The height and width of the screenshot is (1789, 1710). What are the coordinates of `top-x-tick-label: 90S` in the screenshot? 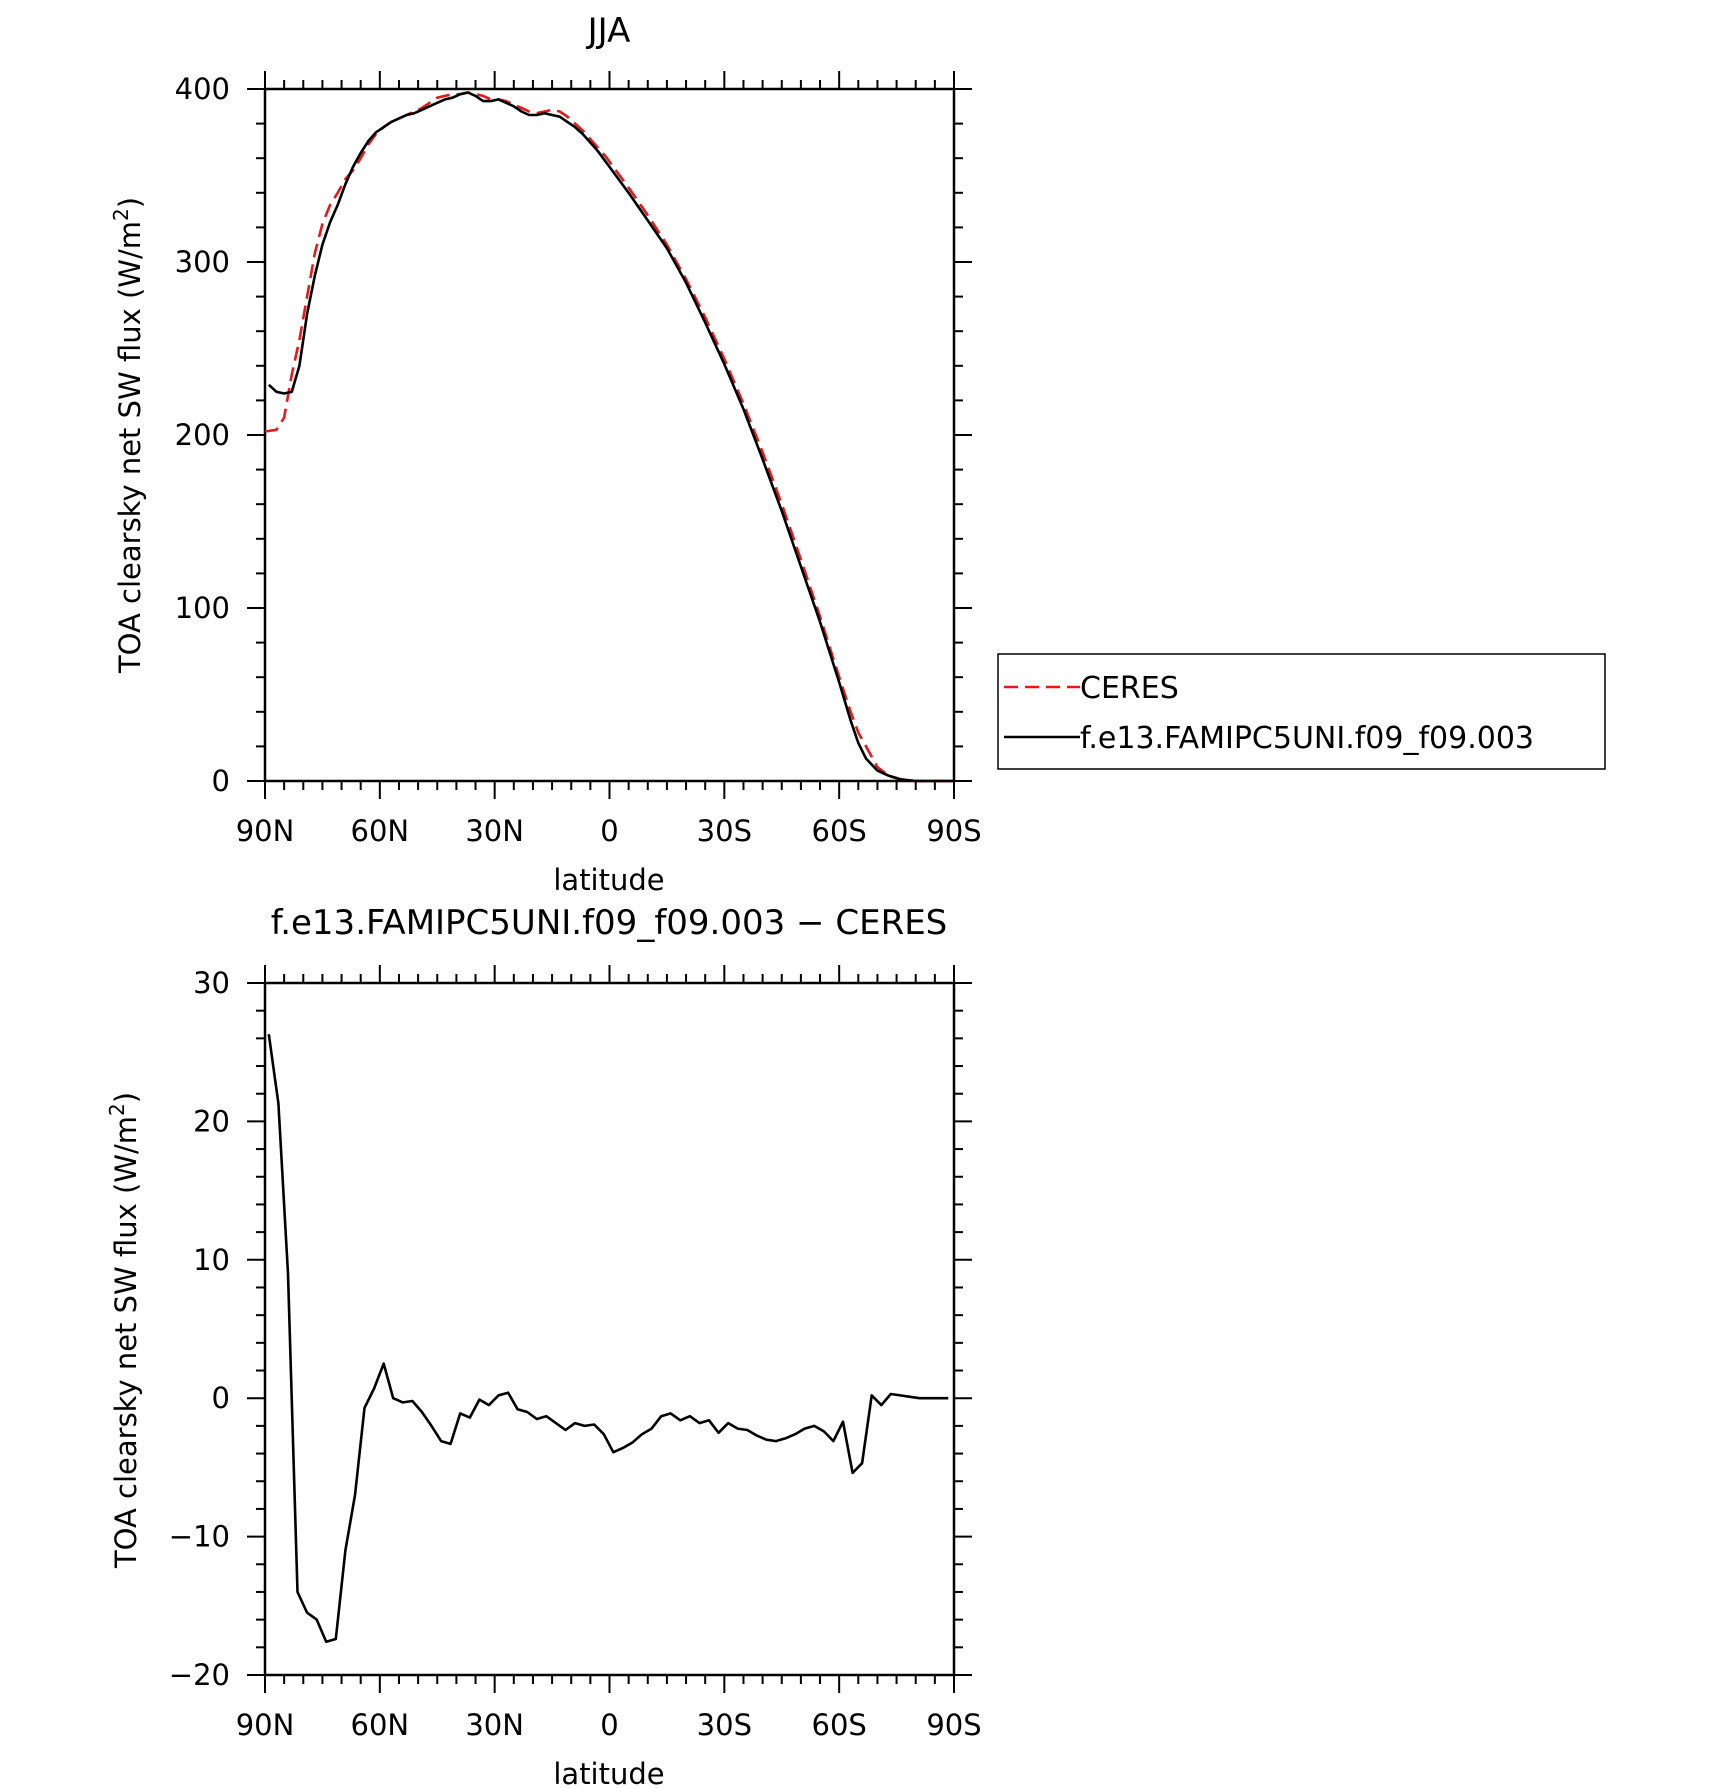 It's located at (953, 831).